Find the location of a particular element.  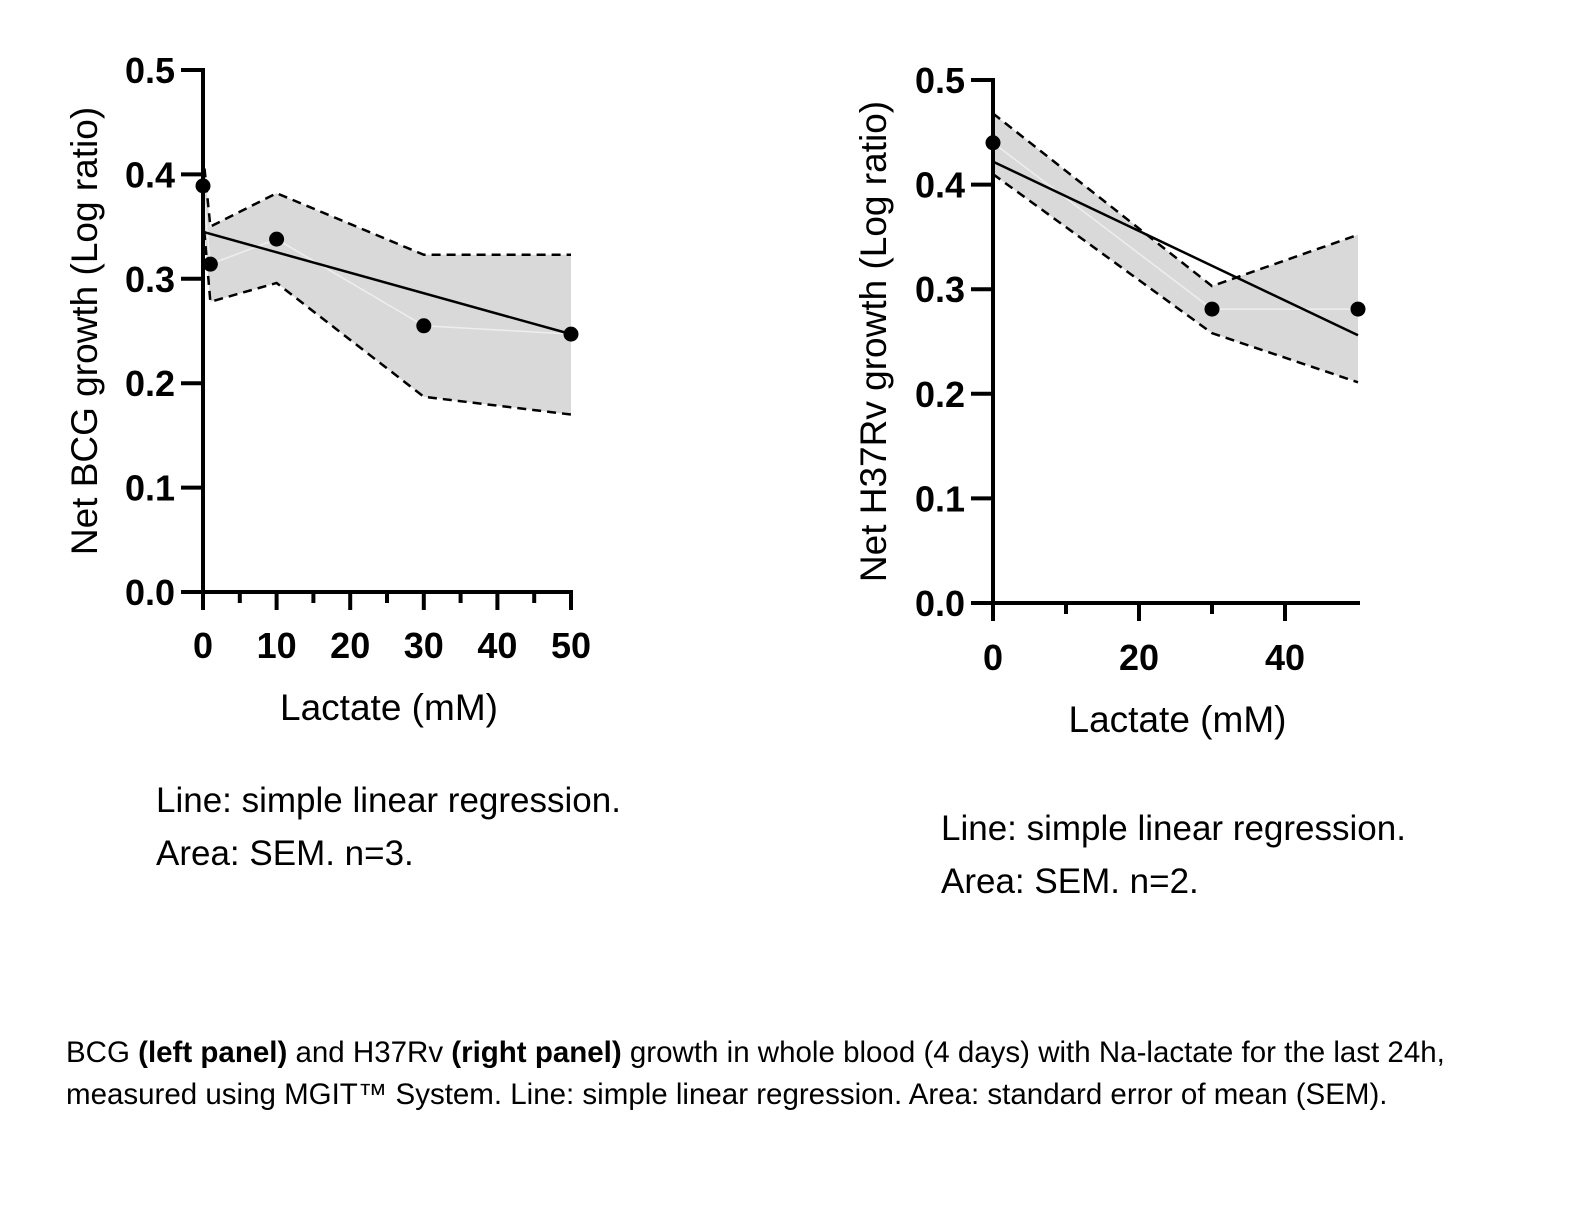

caption-text-2: and H37Rv is located at coordinates (369, 1052).